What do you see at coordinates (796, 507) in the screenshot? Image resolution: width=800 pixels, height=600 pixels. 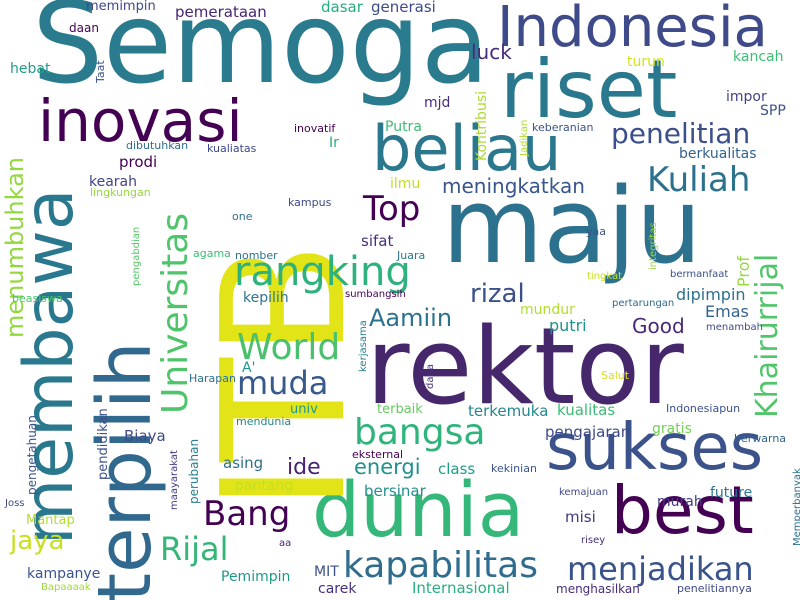 I see `word-memperbanyak: Memperbanyak` at bounding box center [796, 507].